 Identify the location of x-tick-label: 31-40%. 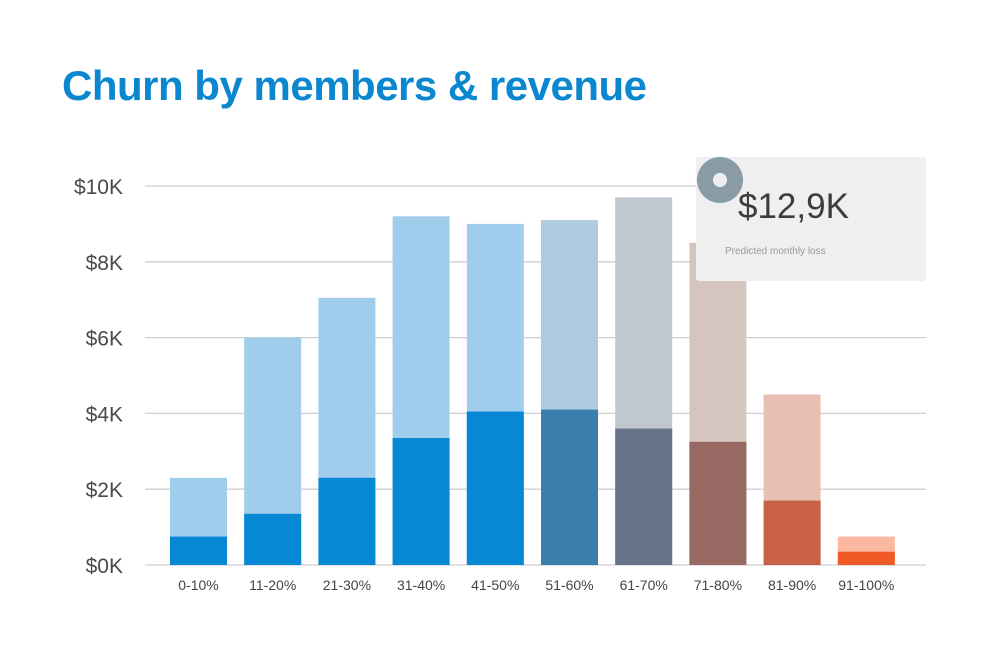
(421, 585).